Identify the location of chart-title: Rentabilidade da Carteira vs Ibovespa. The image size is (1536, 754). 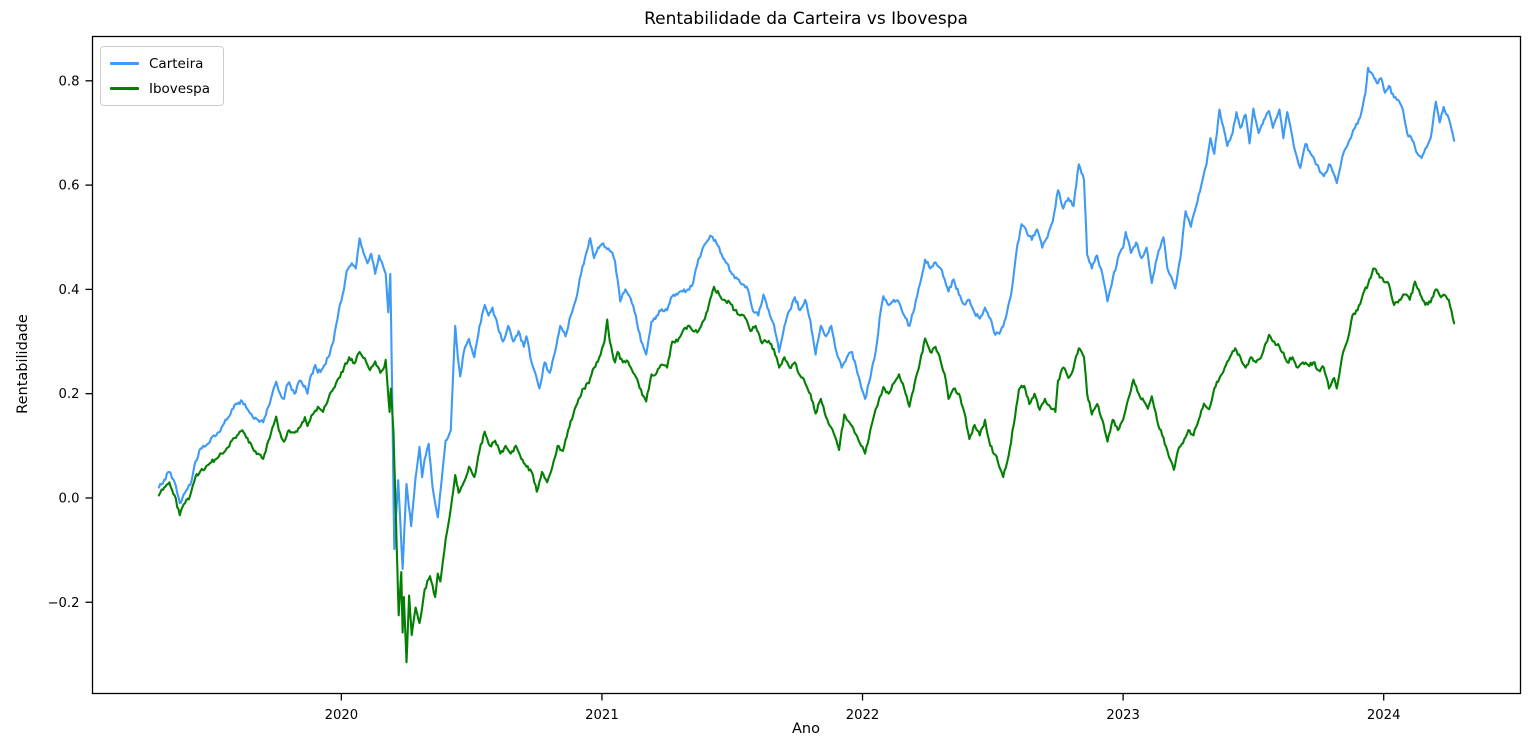
(806, 19).